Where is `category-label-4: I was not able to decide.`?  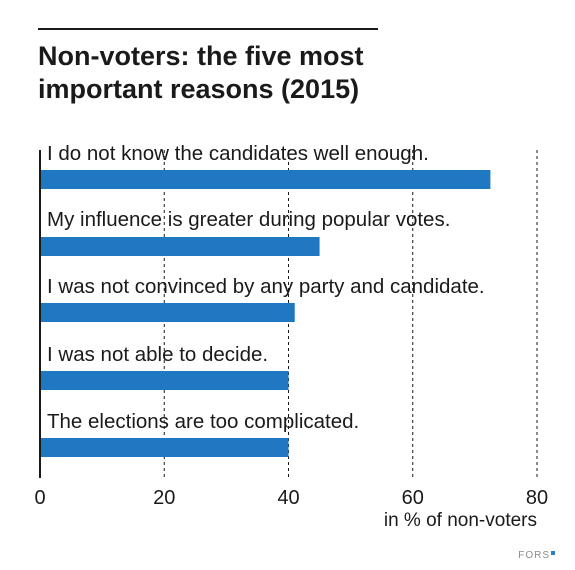 category-label-4: I was not able to decide. is located at coordinates (157, 354).